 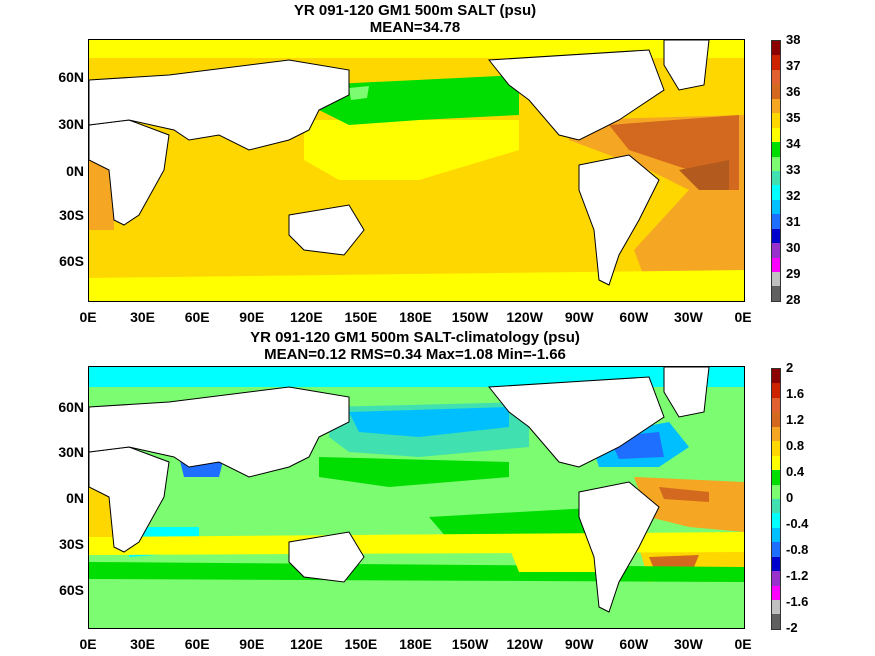 What do you see at coordinates (415, 10) in the screenshot?
I see `top-title-line1: YR 091-120 GM1 500m SALT (psu)` at bounding box center [415, 10].